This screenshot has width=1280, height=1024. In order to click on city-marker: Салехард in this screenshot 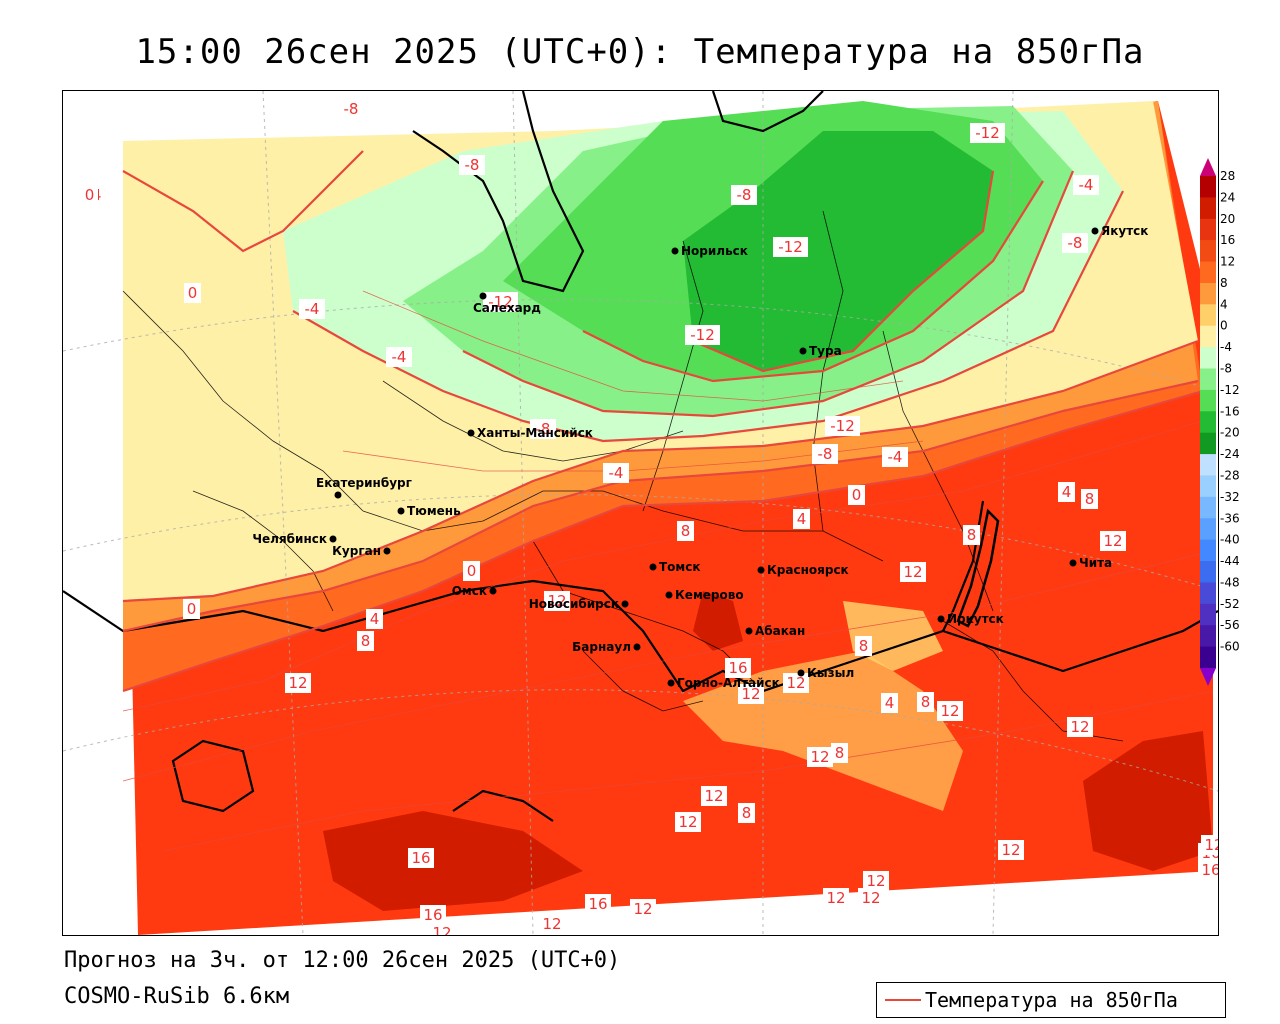, I will do `click(507, 304)`.